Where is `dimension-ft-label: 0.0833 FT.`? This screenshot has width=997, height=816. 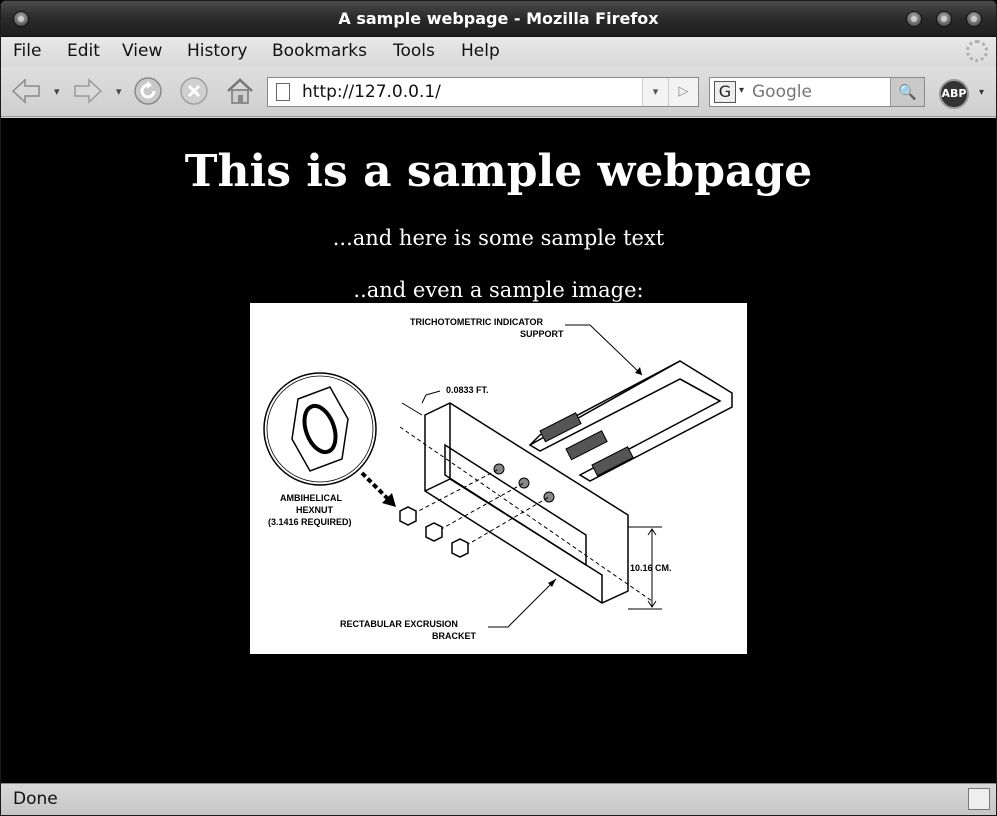 dimension-ft-label: 0.0833 FT. is located at coordinates (467, 390).